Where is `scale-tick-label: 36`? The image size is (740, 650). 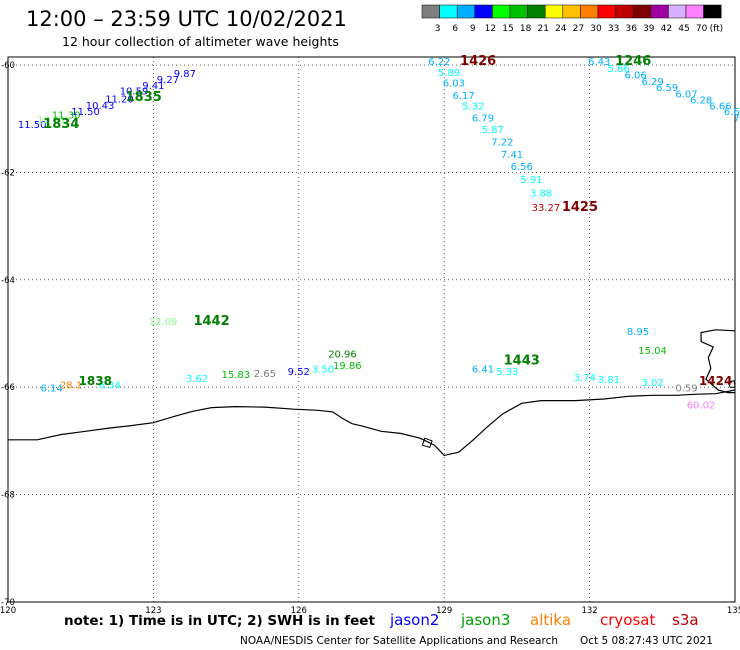 scale-tick-label: 36 is located at coordinates (631, 29).